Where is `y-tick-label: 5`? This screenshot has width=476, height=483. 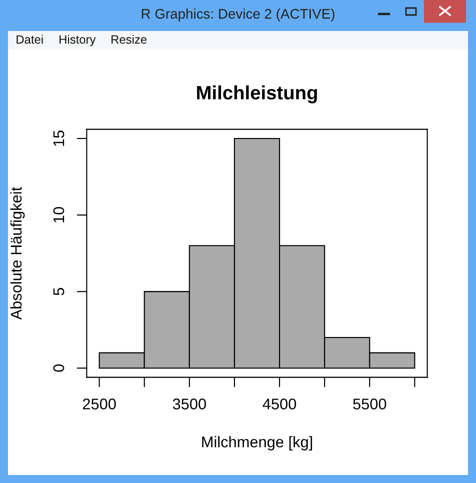
y-tick-label: 5 is located at coordinates (58, 292).